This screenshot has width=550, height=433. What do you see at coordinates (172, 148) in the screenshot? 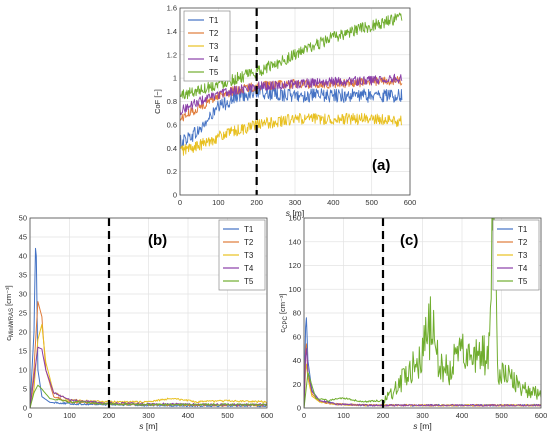
I see `y-tick-label: 0.4` at bounding box center [172, 148].